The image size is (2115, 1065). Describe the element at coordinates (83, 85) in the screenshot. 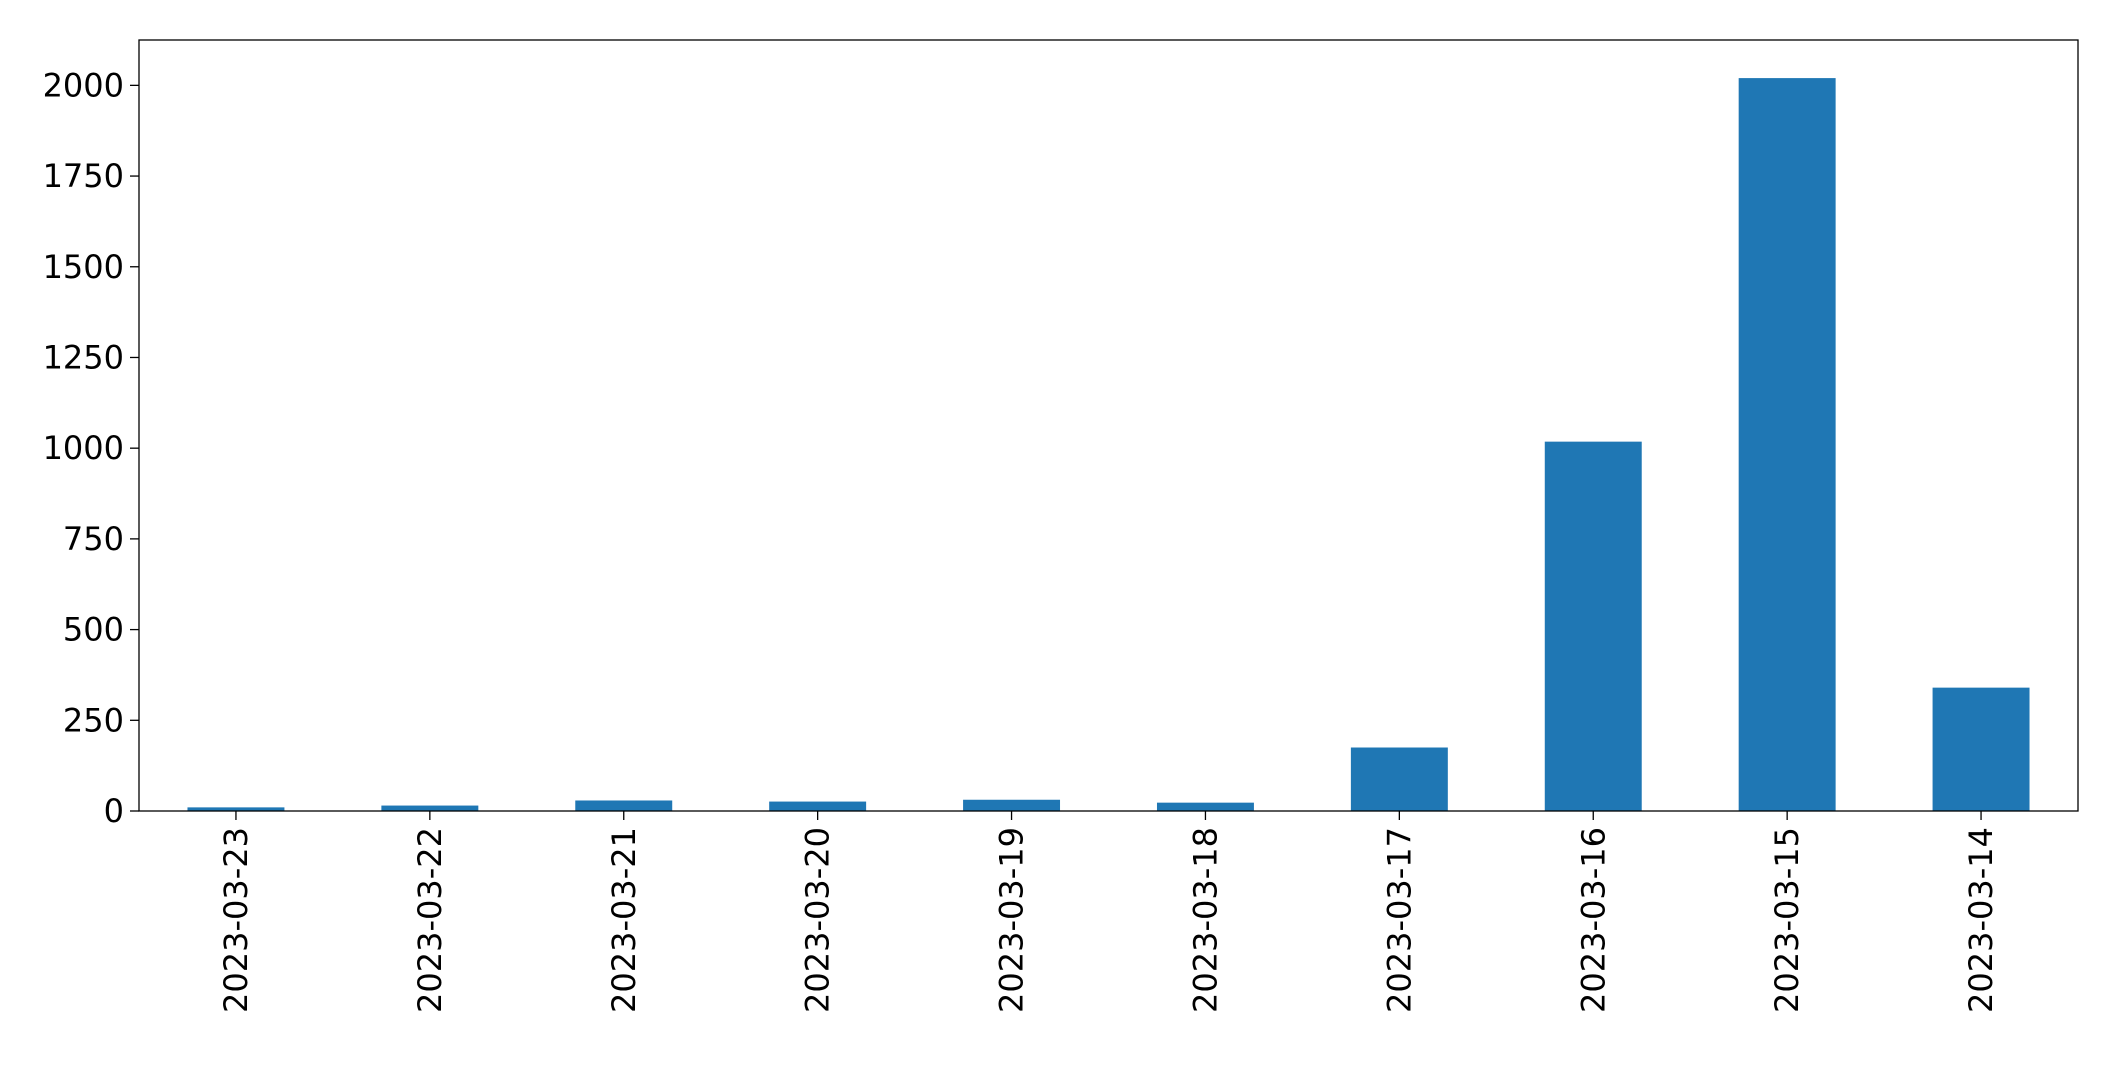

I see `y-tick-label: 2000` at that location.